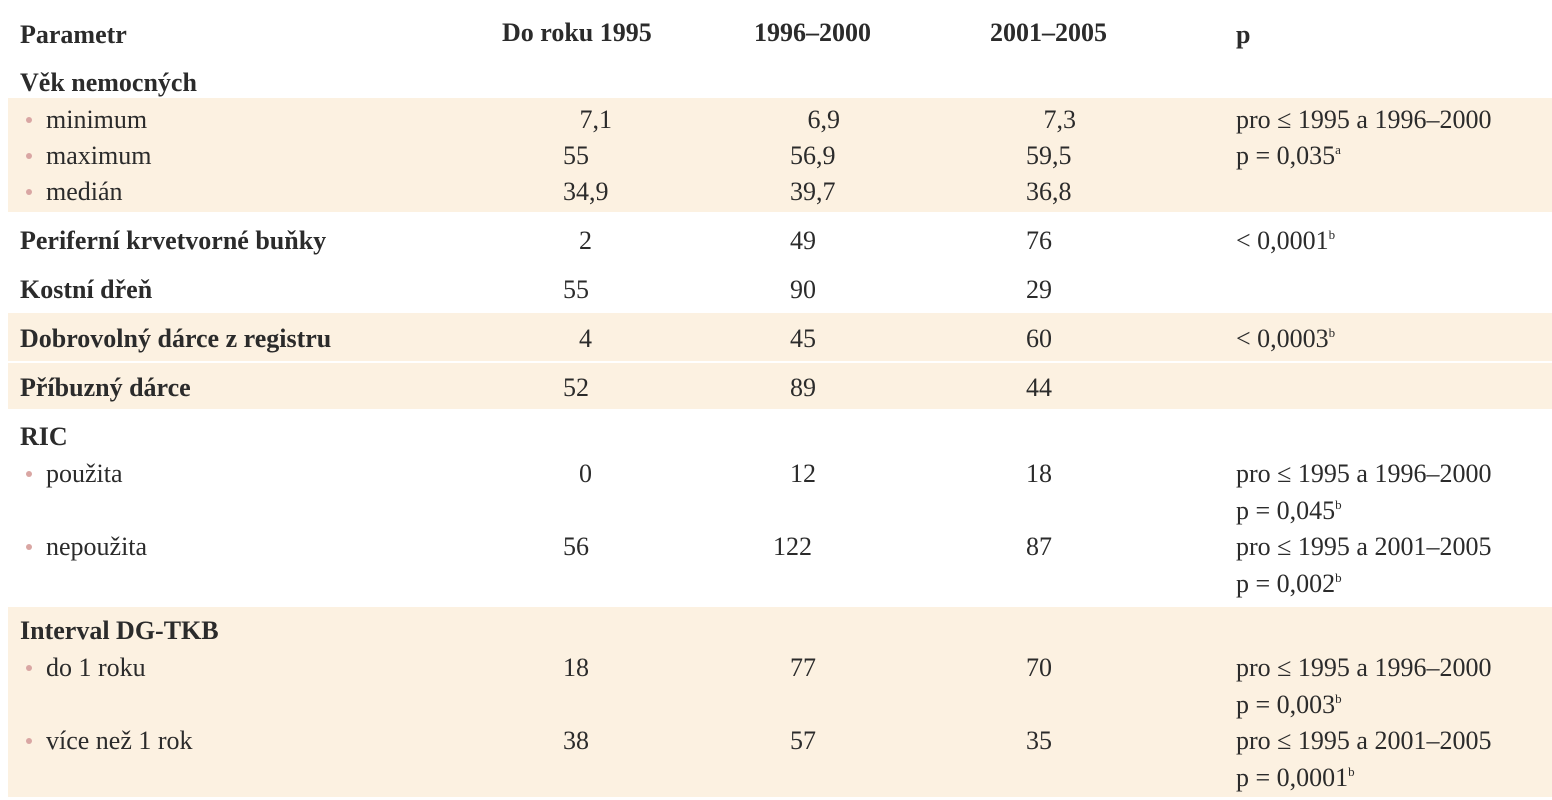  I want to click on cell-maximum-1996: 56,9, so click(813, 155).